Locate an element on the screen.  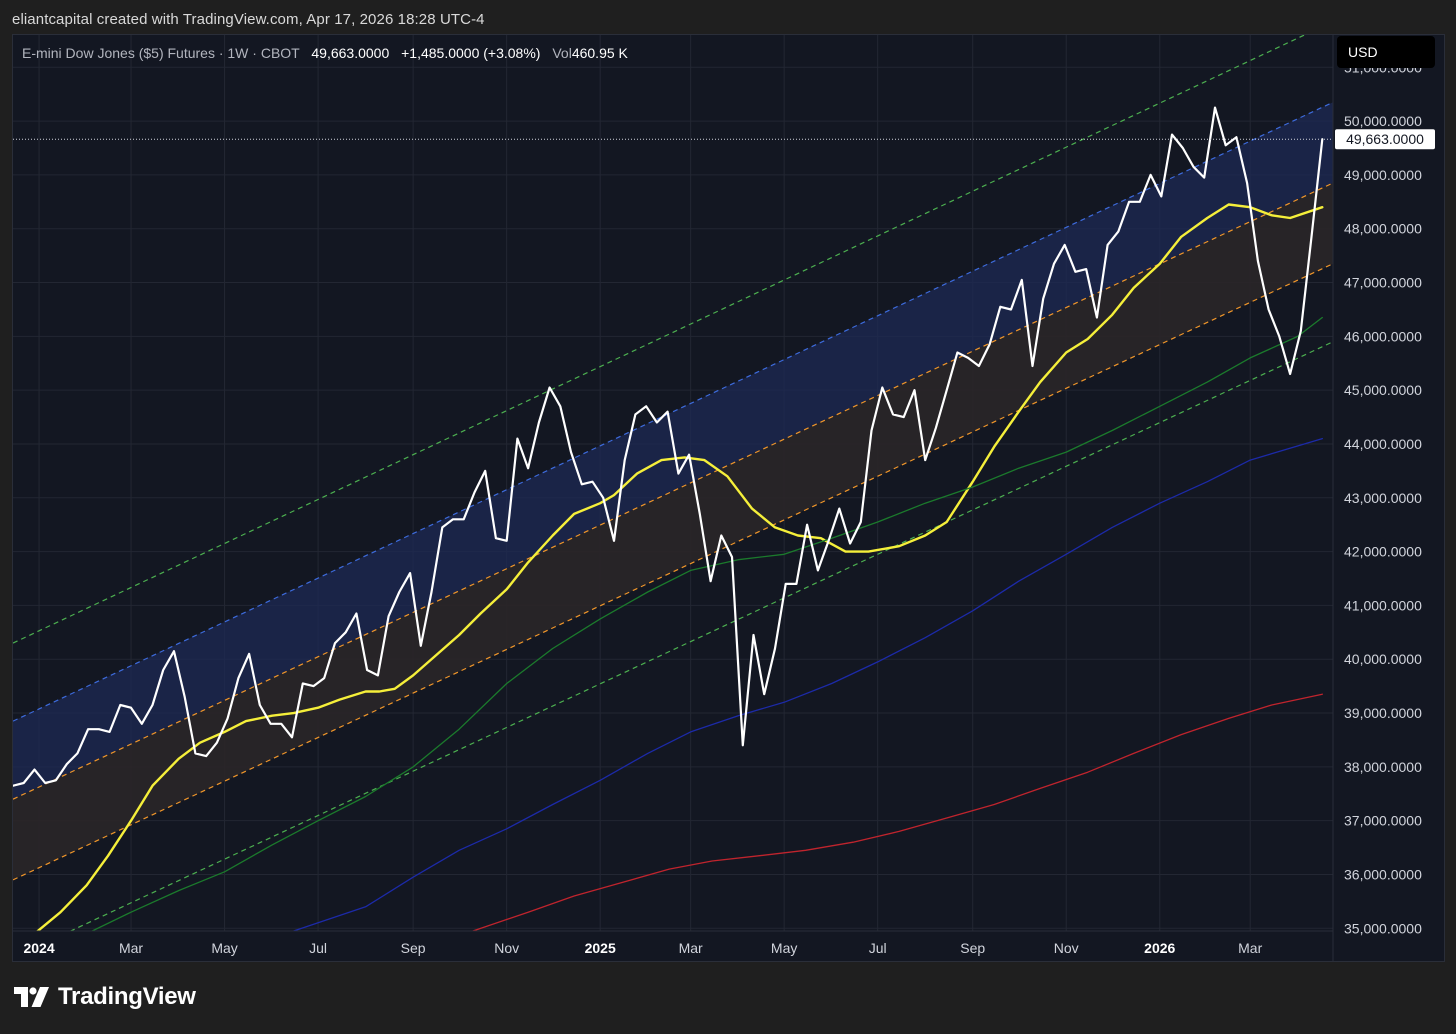
volume-label: Vol is located at coordinates (562, 53).